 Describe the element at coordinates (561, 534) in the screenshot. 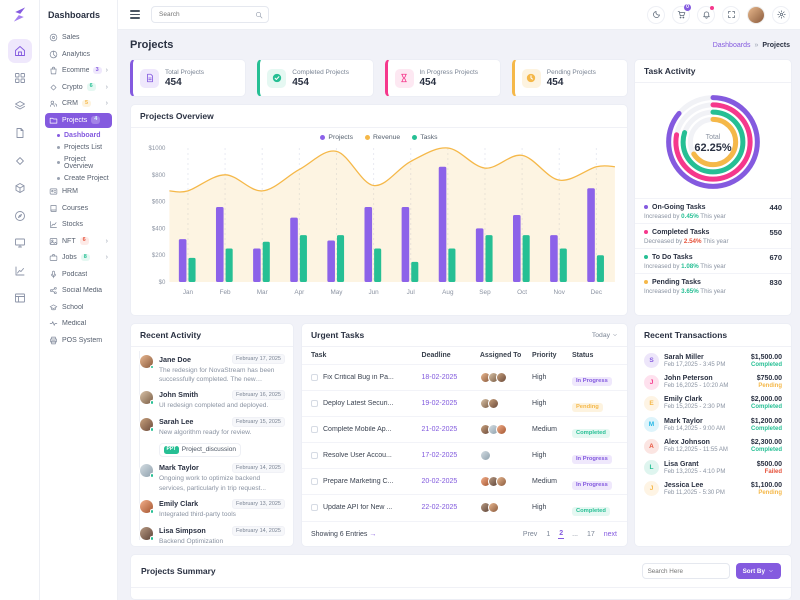

I see `page-2: 2` at that location.